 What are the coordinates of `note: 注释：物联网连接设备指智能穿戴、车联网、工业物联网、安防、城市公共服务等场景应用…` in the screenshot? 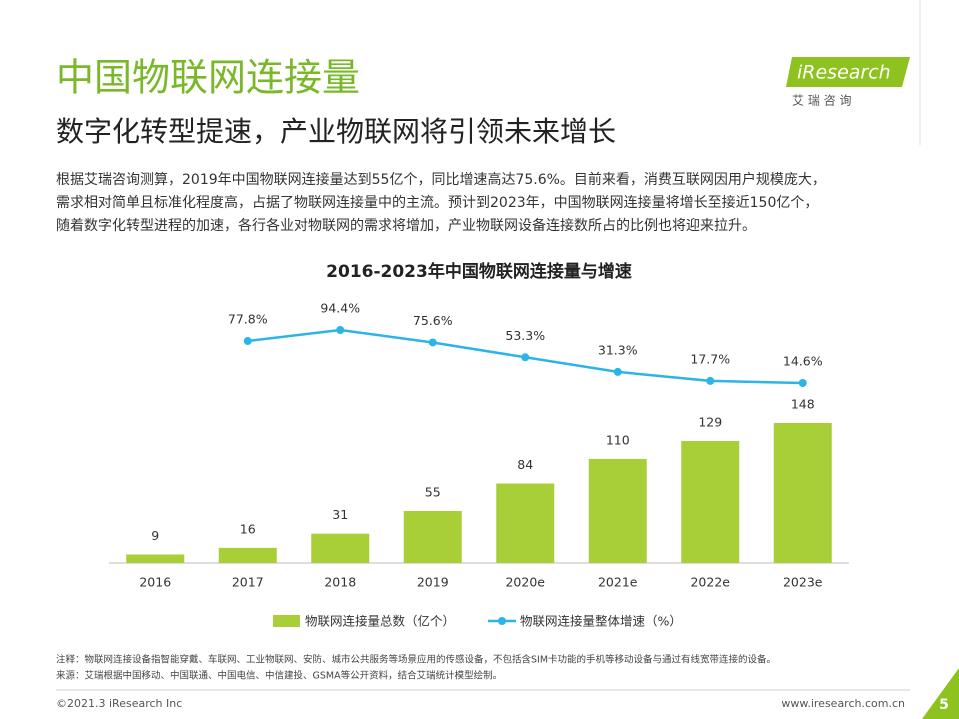 It's located at (416, 660).